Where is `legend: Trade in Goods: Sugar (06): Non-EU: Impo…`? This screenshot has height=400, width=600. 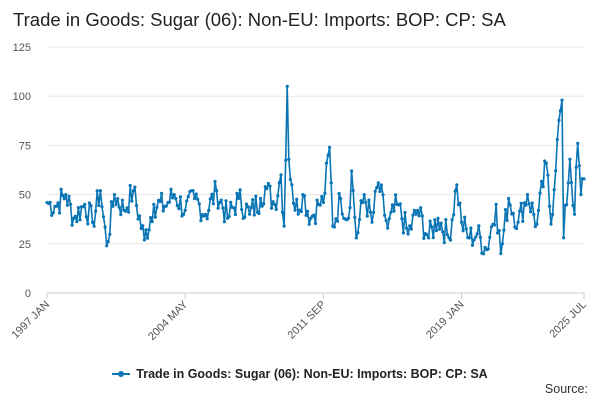 legend: Trade in Goods: Sugar (06): Non-EU: Impo… is located at coordinates (300, 372).